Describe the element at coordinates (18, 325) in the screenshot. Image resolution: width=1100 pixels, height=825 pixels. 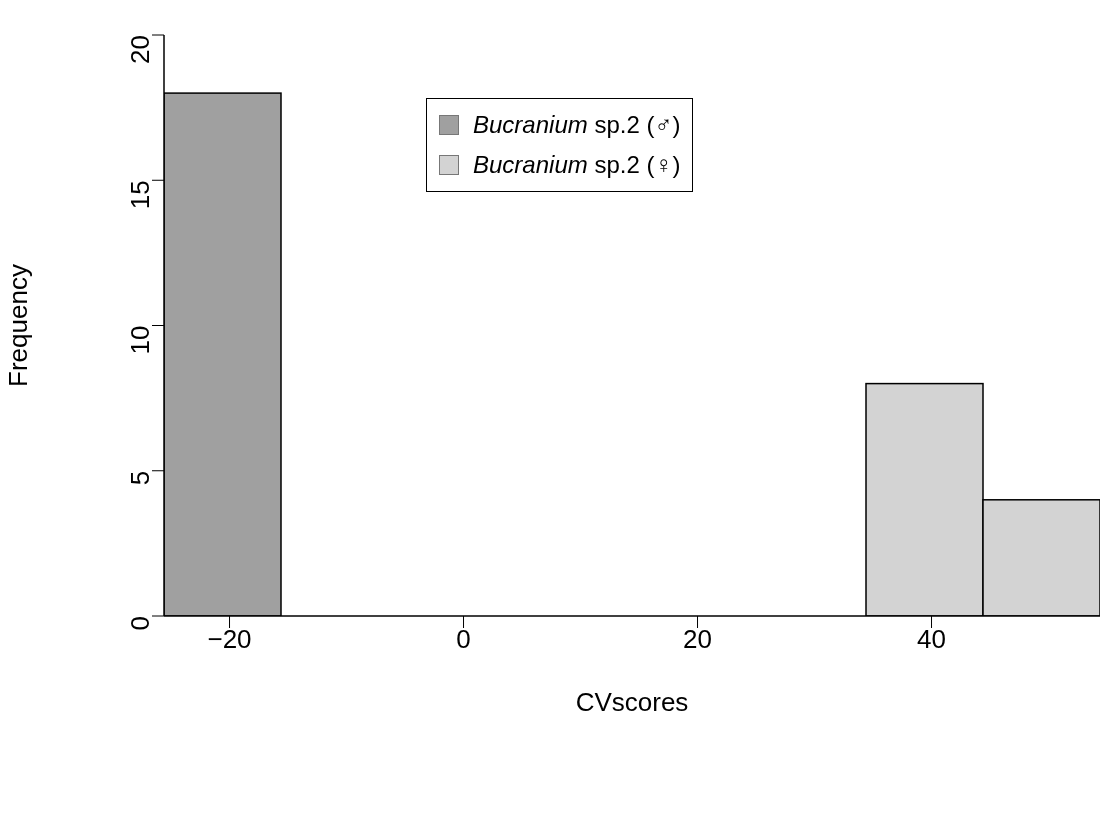
I see `y-axis-title: Frequency` at that location.